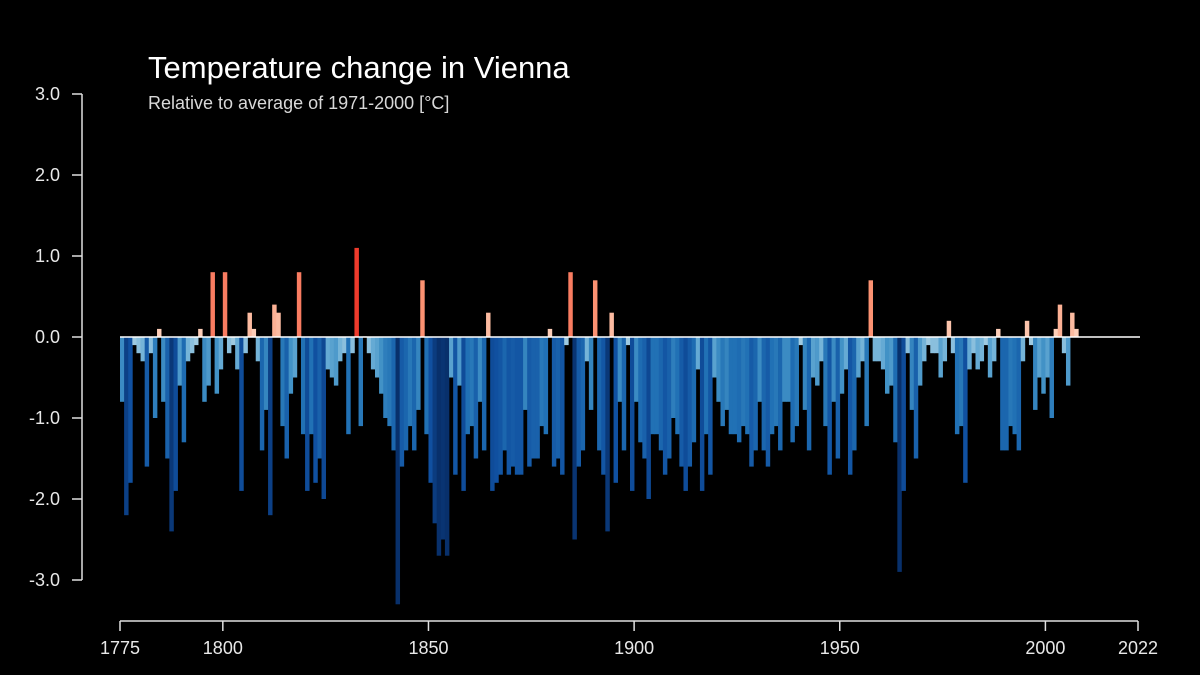 This screenshot has width=1200, height=675. Describe the element at coordinates (634, 648) in the screenshot. I see `x-tick-label: 1900` at that location.